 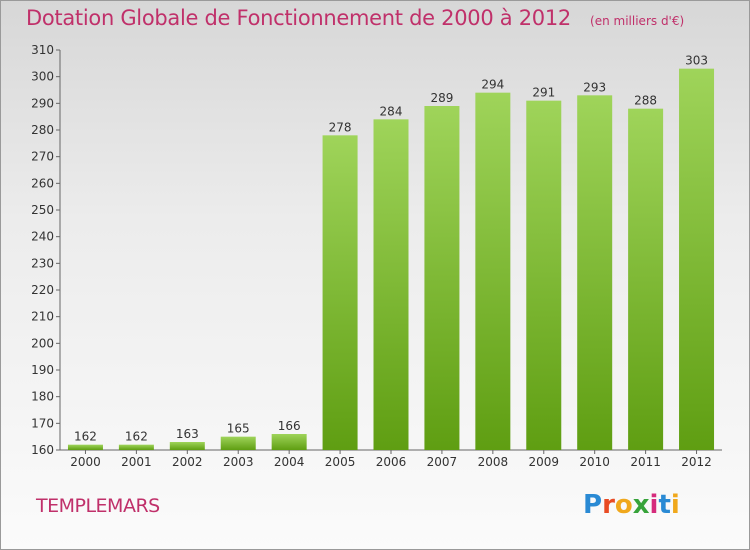 I want to click on data-label: 289, so click(x=441, y=98).